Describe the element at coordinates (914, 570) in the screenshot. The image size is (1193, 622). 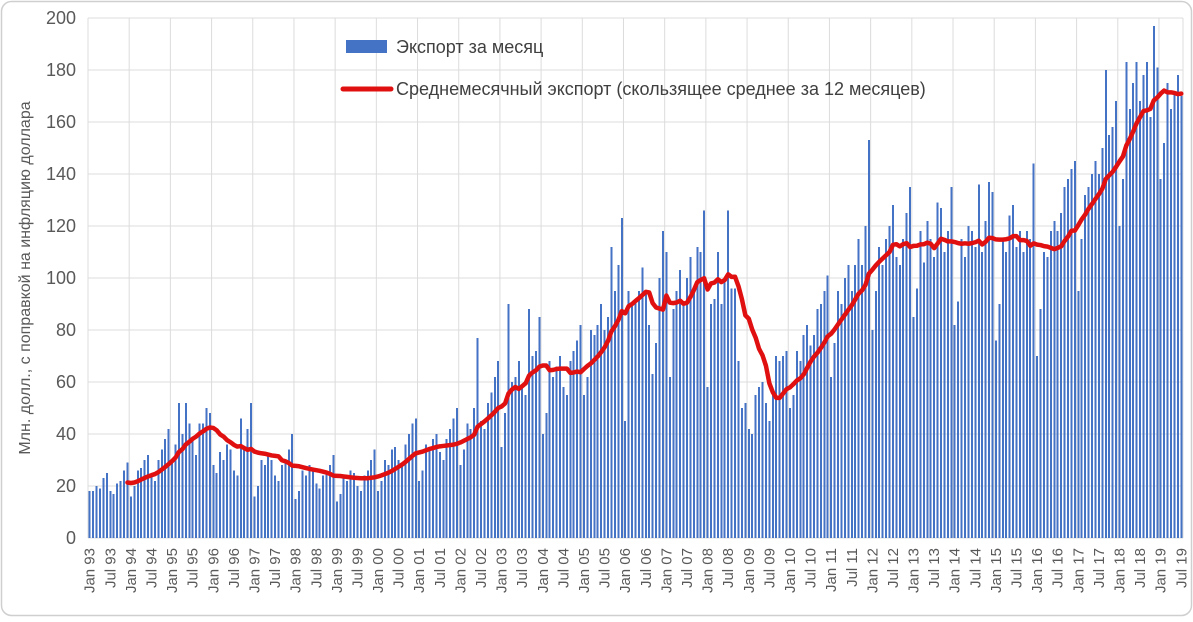
I see `x-tick-label: Jan 13` at that location.